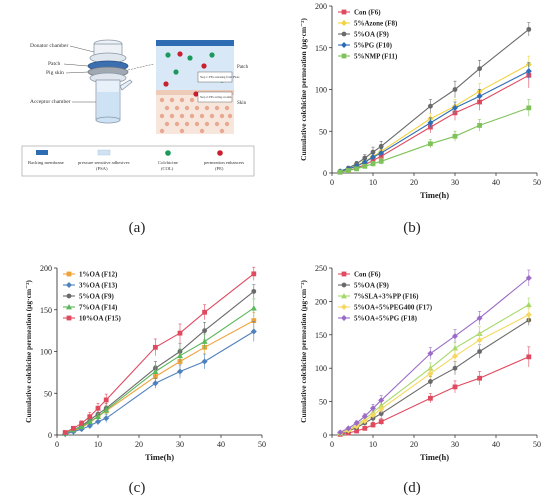 This screenshot has height=502, width=550. I want to click on legend-label: Con (F6), so click(367, 275).